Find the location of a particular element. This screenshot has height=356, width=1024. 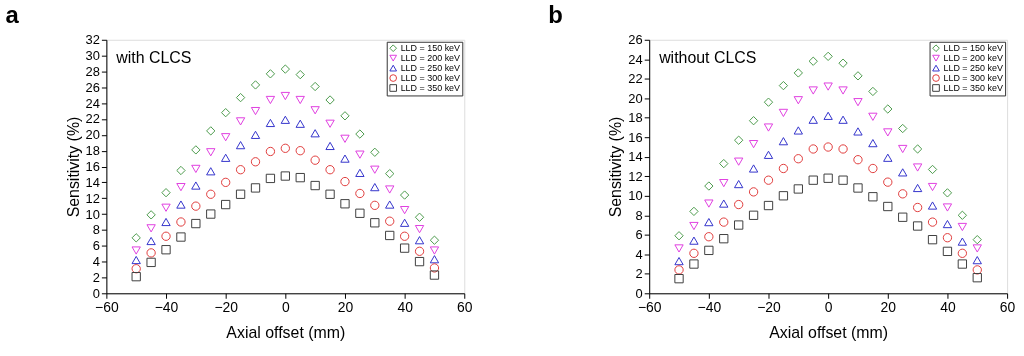

y-tick-label: 10 is located at coordinates (92, 214).